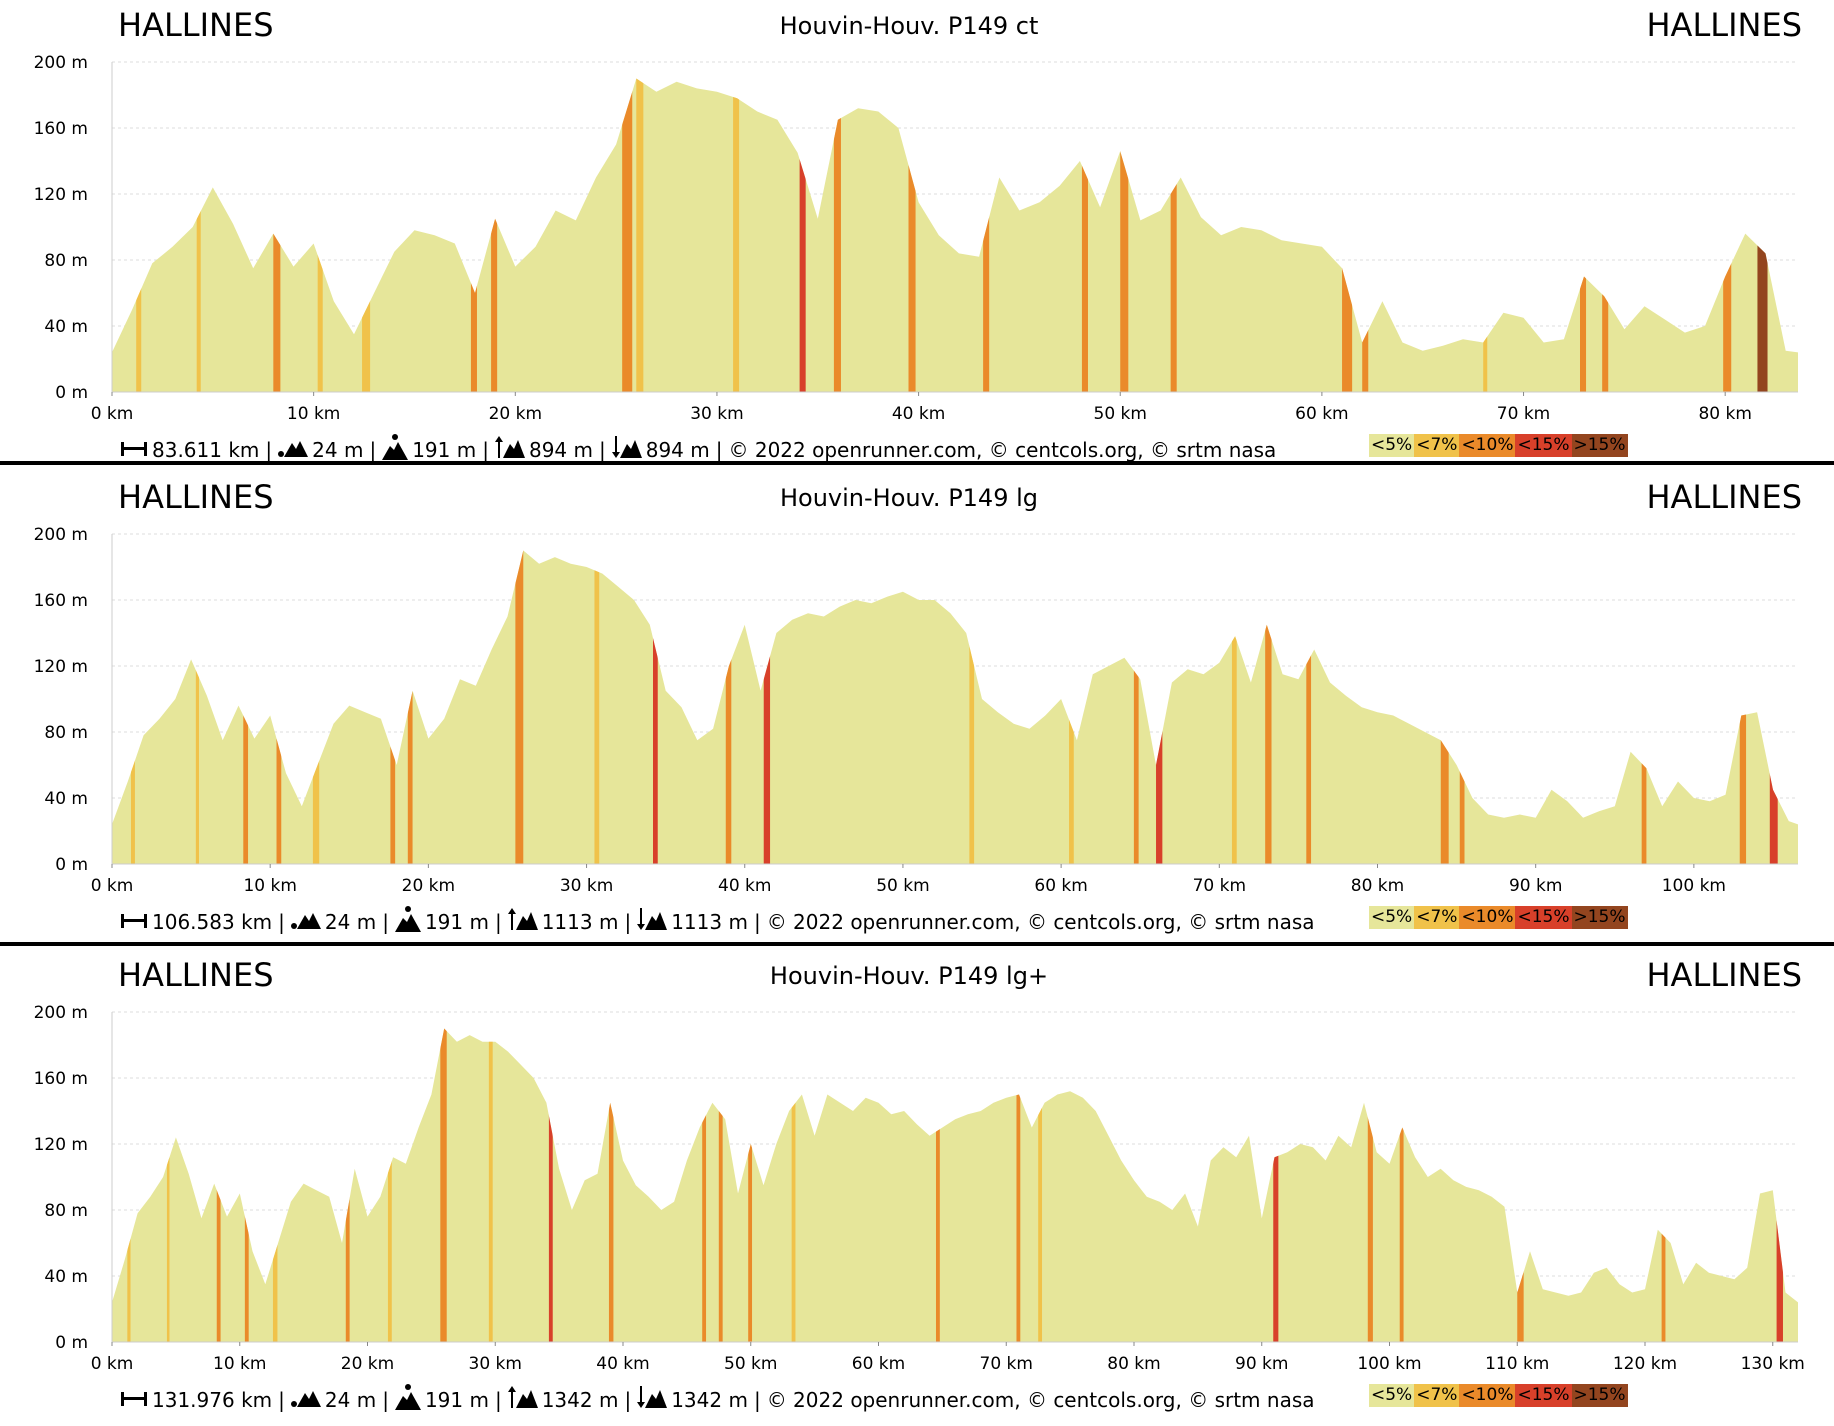 Image resolution: width=1834 pixels, height=1426 pixels. I want to click on y-tick-label: 120 m, so click(61, 667).